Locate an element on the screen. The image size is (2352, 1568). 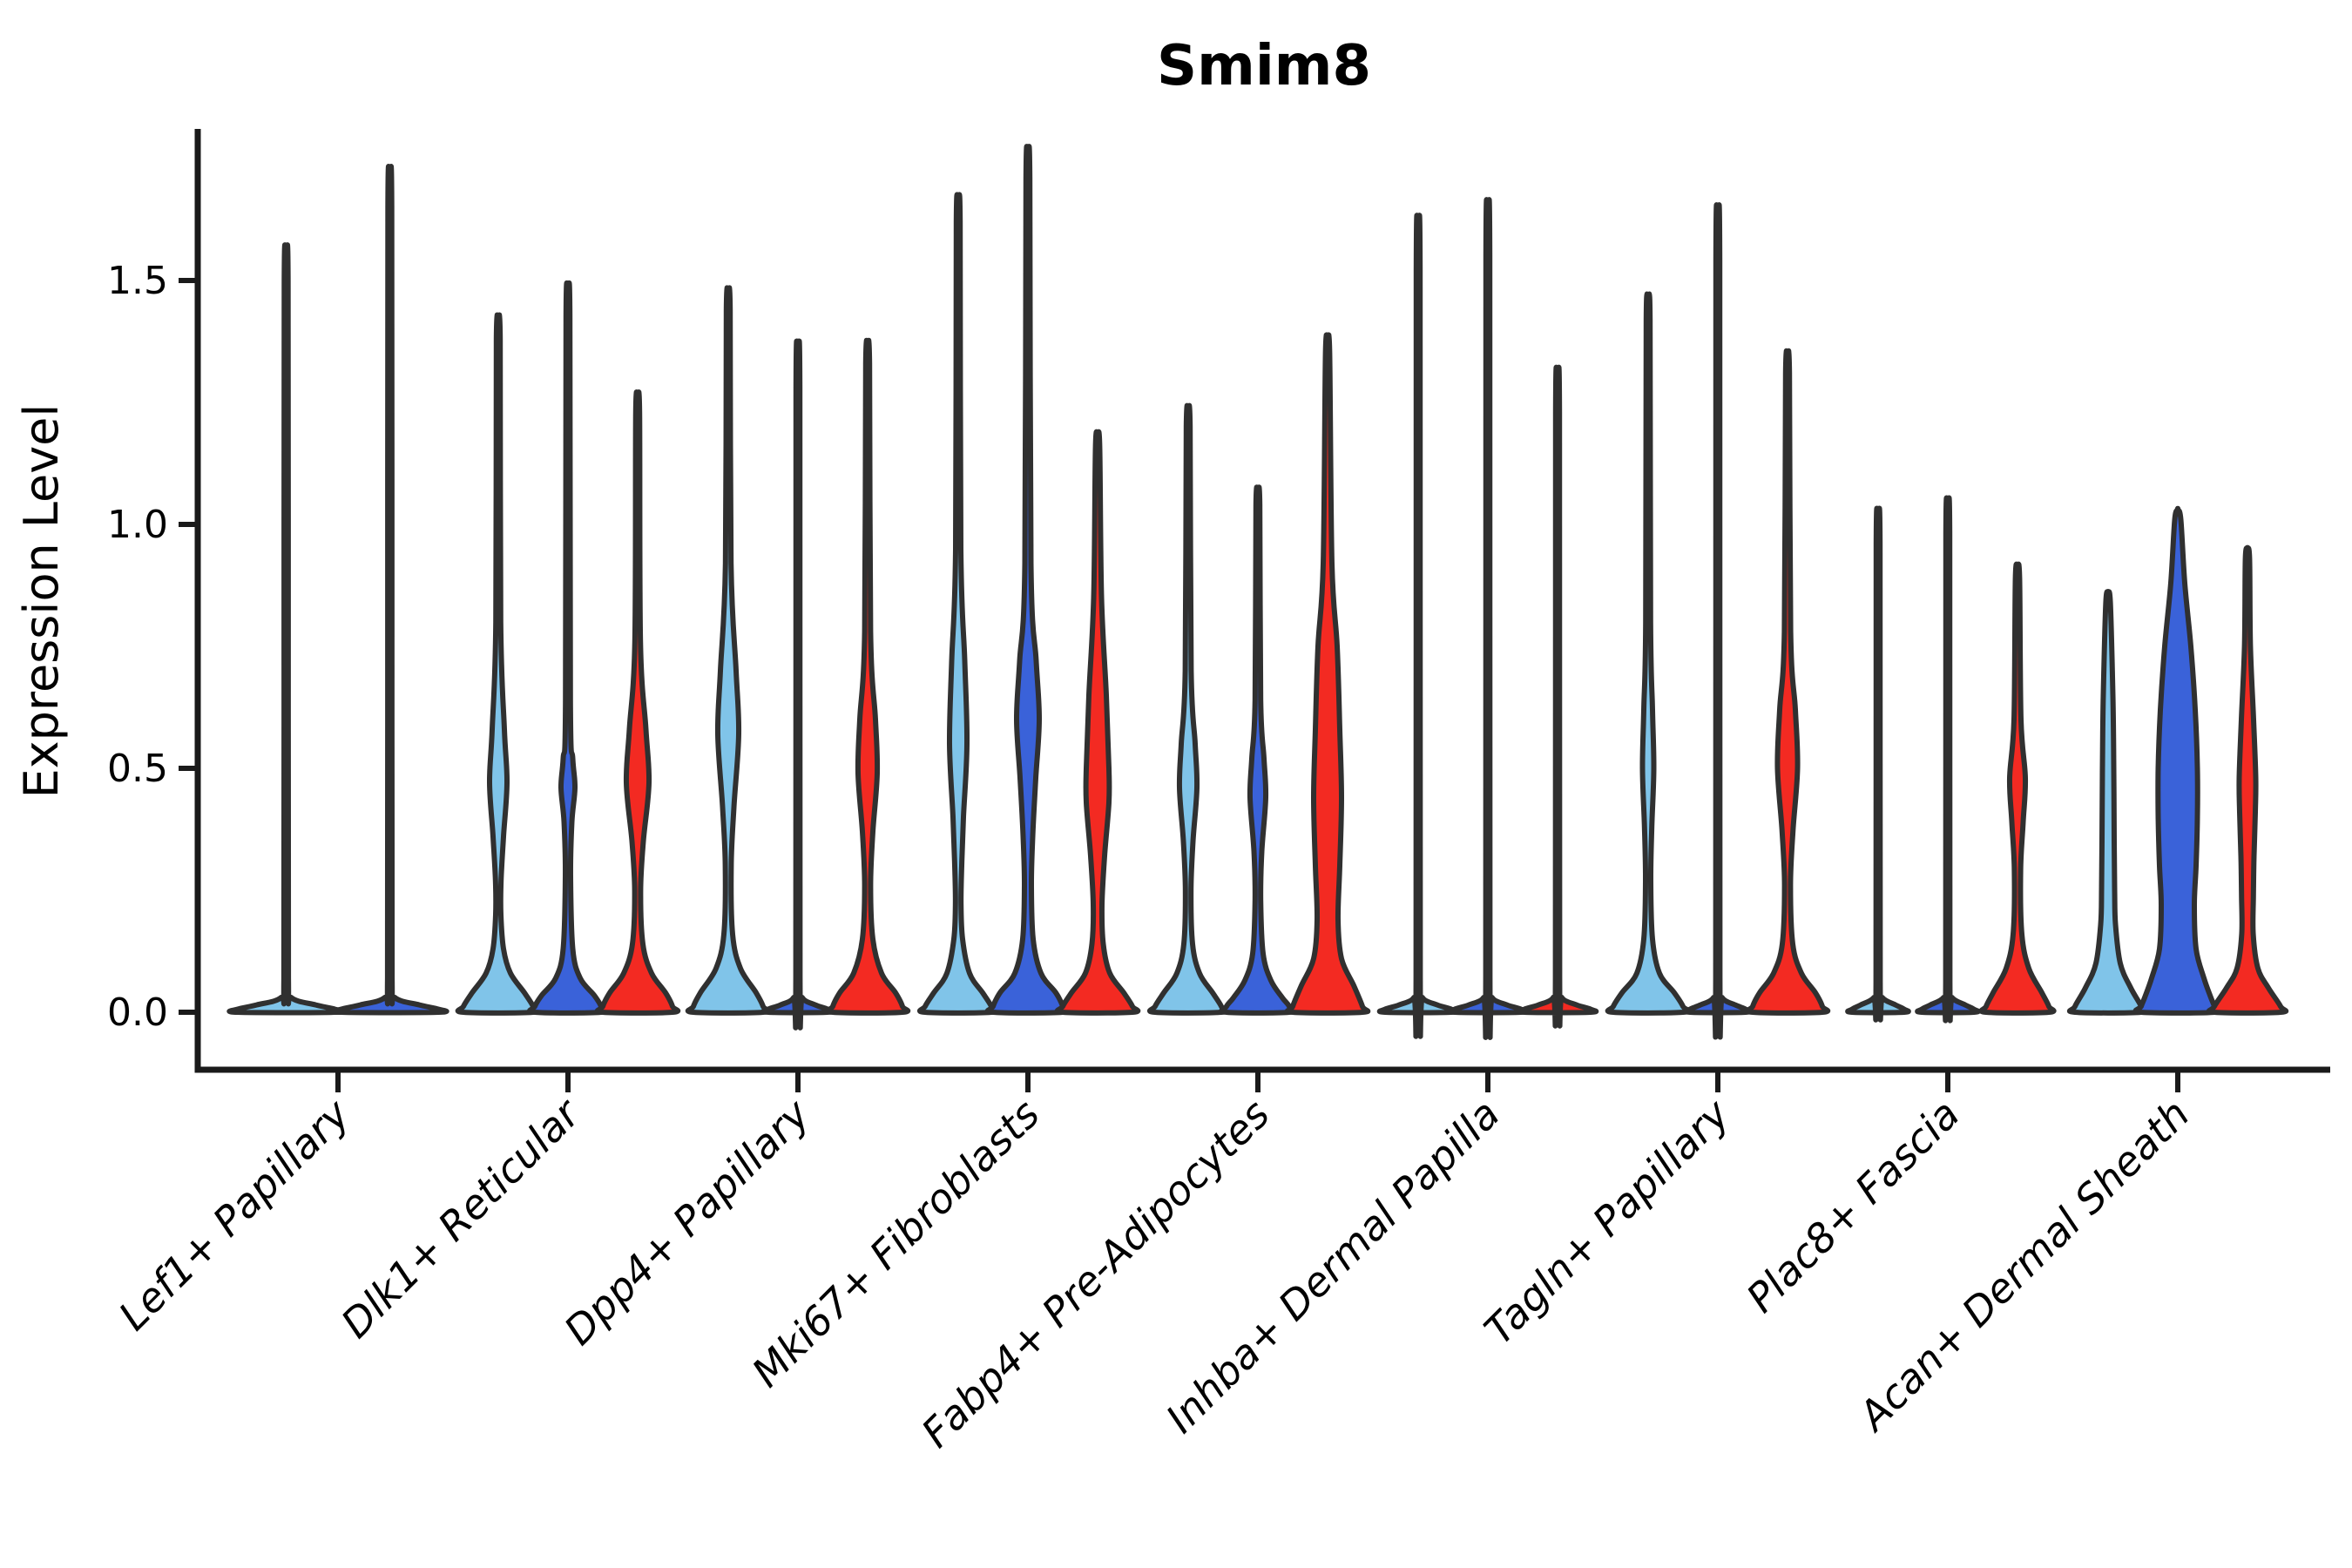
x-tick-label: Plac8+ Fascia is located at coordinates (1852, 1206).